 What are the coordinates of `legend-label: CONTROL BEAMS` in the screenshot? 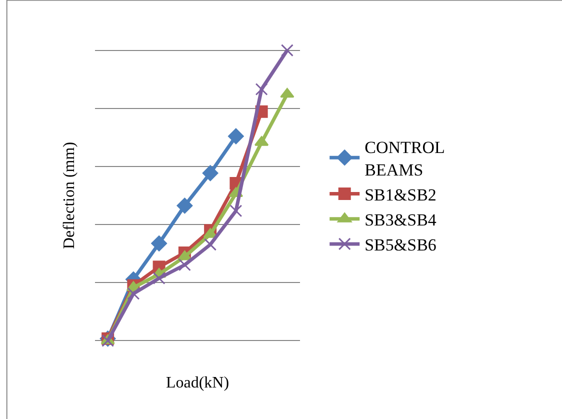 It's located at (404, 159).